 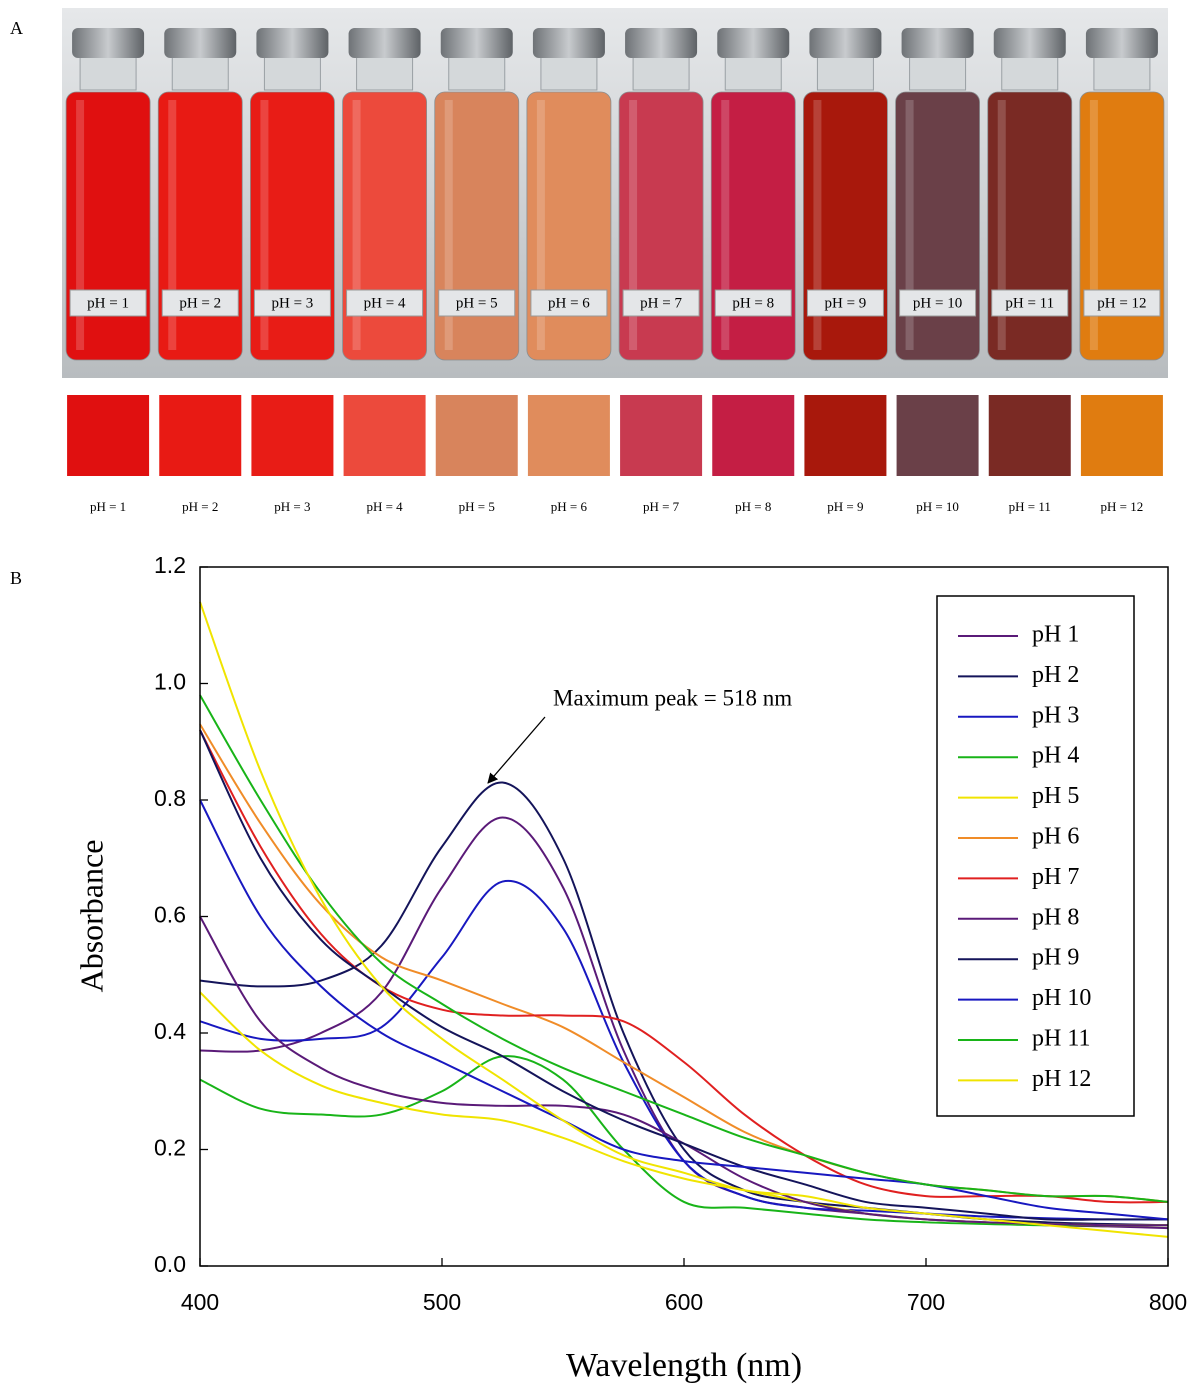 I want to click on y-axis-label: Absorbance, so click(x=91, y=916).